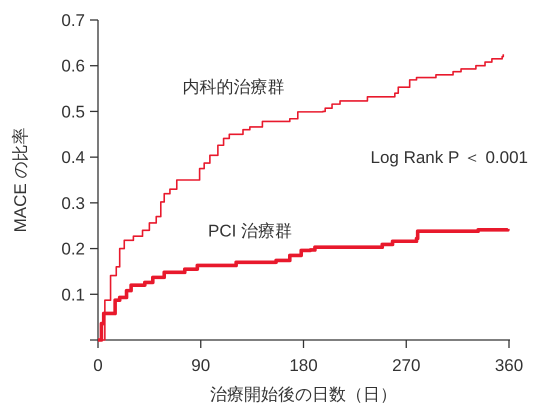 The width and height of the screenshot is (533, 408). I want to click on x-axis-title: 治療開始後の日数（日）, so click(303, 394).